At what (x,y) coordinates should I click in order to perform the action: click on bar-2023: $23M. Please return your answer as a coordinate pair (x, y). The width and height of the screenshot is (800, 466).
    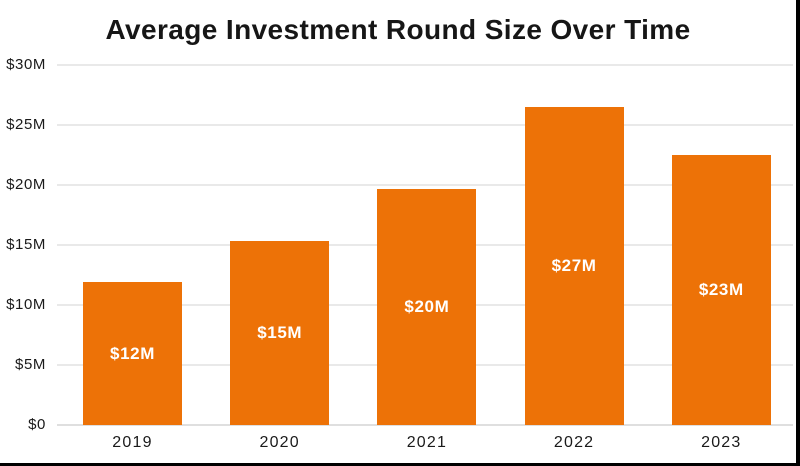
    Looking at the image, I should click on (721, 290).